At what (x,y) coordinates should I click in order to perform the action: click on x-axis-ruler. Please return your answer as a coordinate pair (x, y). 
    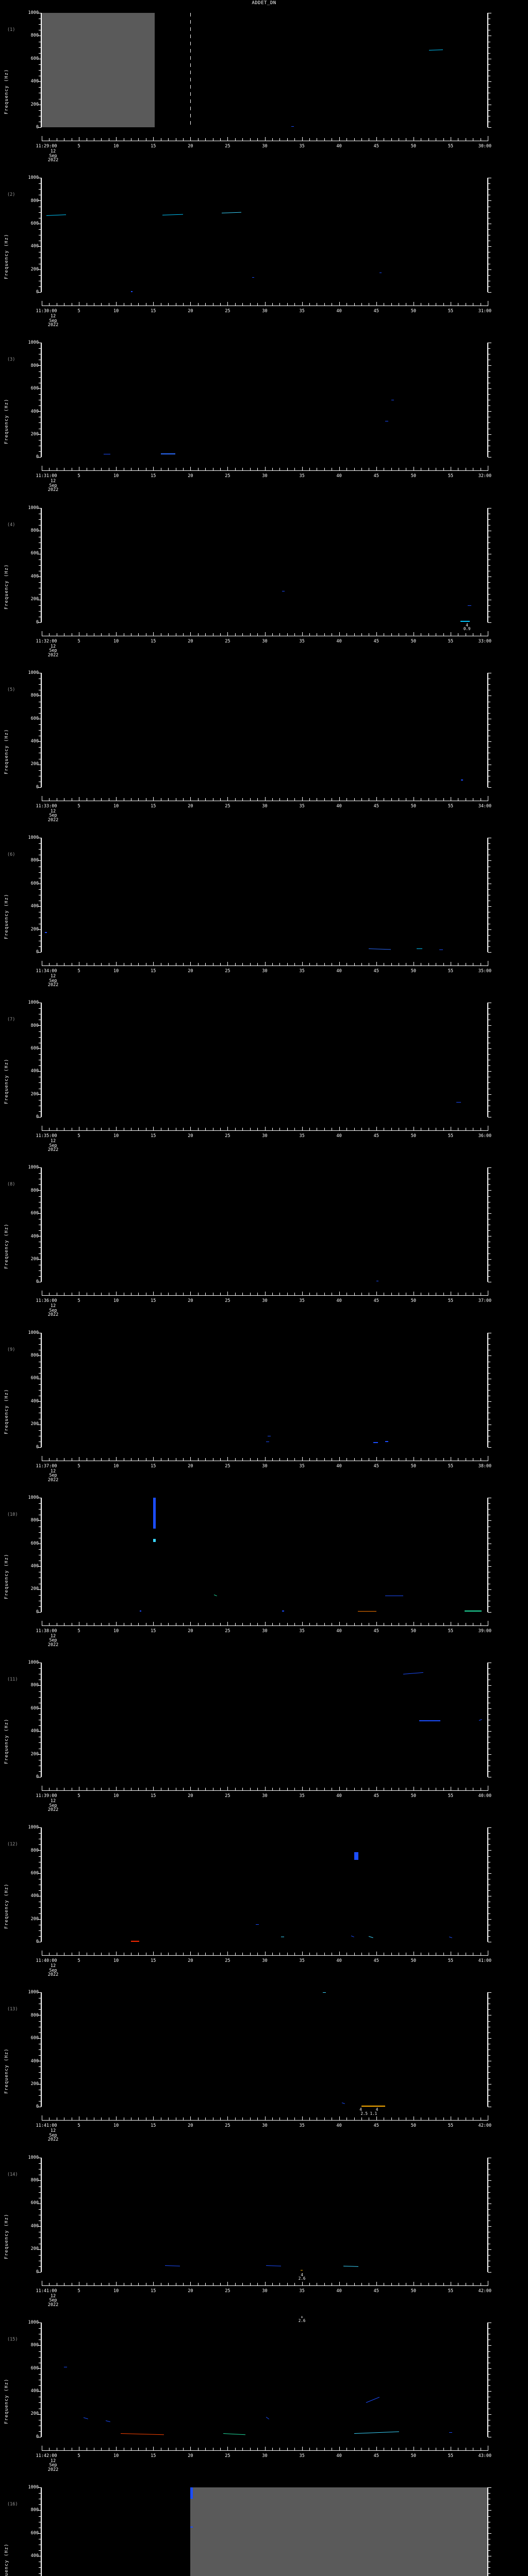
    Looking at the image, I should click on (265, 1953).